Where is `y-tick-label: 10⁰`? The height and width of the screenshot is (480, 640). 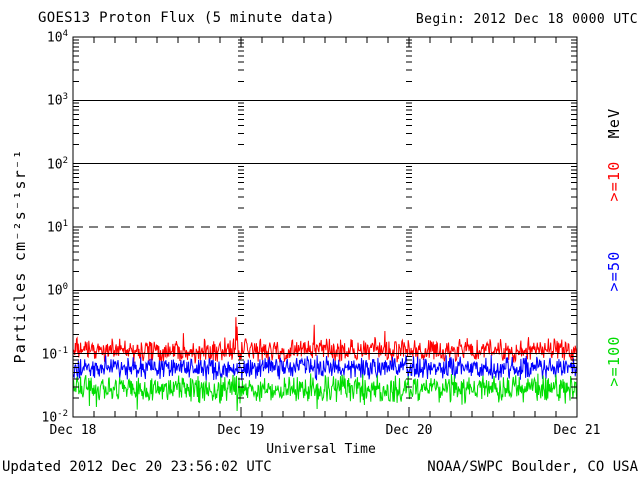 y-tick-label: 10⁰ is located at coordinates (57, 290).